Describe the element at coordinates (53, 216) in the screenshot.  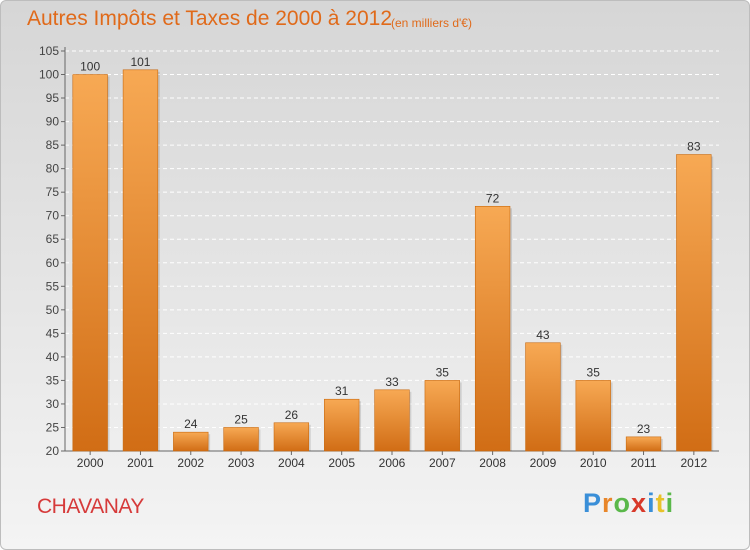
I see `y-tick-label: 70` at that location.